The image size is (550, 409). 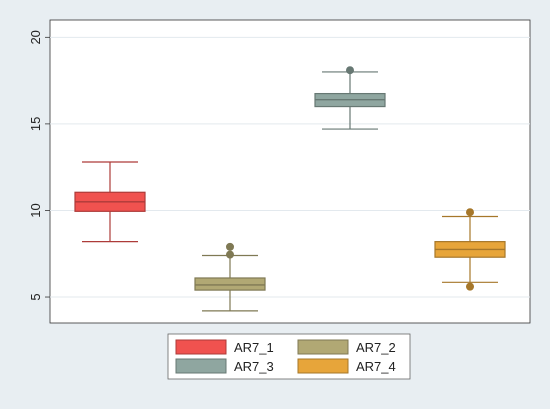 I want to click on y-tick-label: 15, so click(x=35, y=124).